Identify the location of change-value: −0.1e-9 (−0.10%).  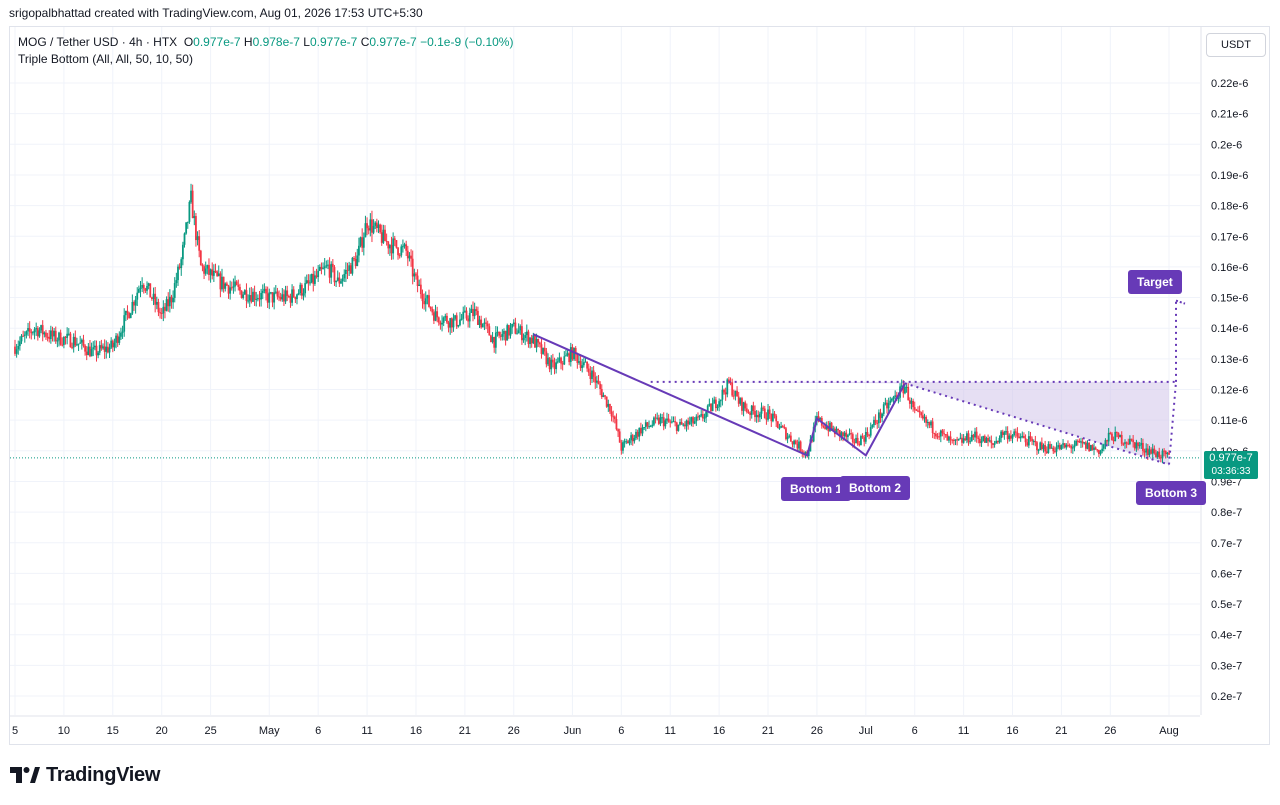
(467, 42).